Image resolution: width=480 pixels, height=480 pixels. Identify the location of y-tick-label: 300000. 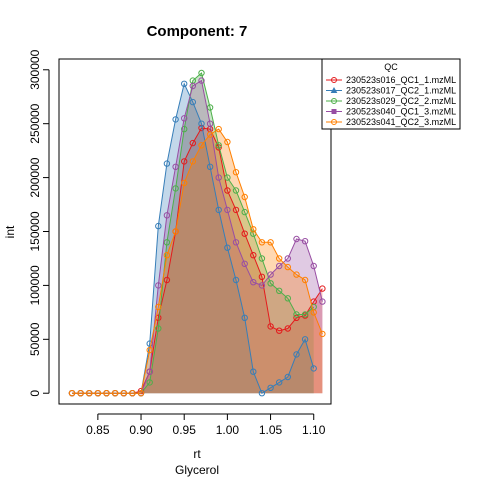
(35, 69).